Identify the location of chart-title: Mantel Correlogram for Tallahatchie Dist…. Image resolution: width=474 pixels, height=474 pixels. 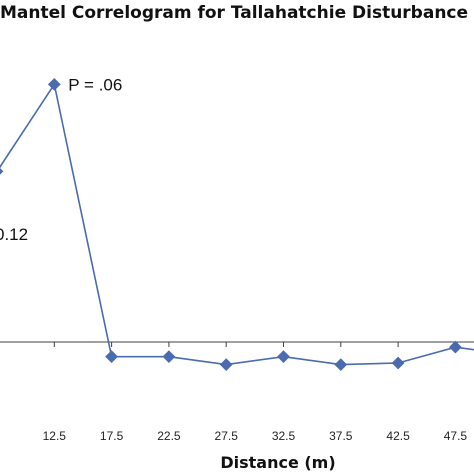
(234, 13).